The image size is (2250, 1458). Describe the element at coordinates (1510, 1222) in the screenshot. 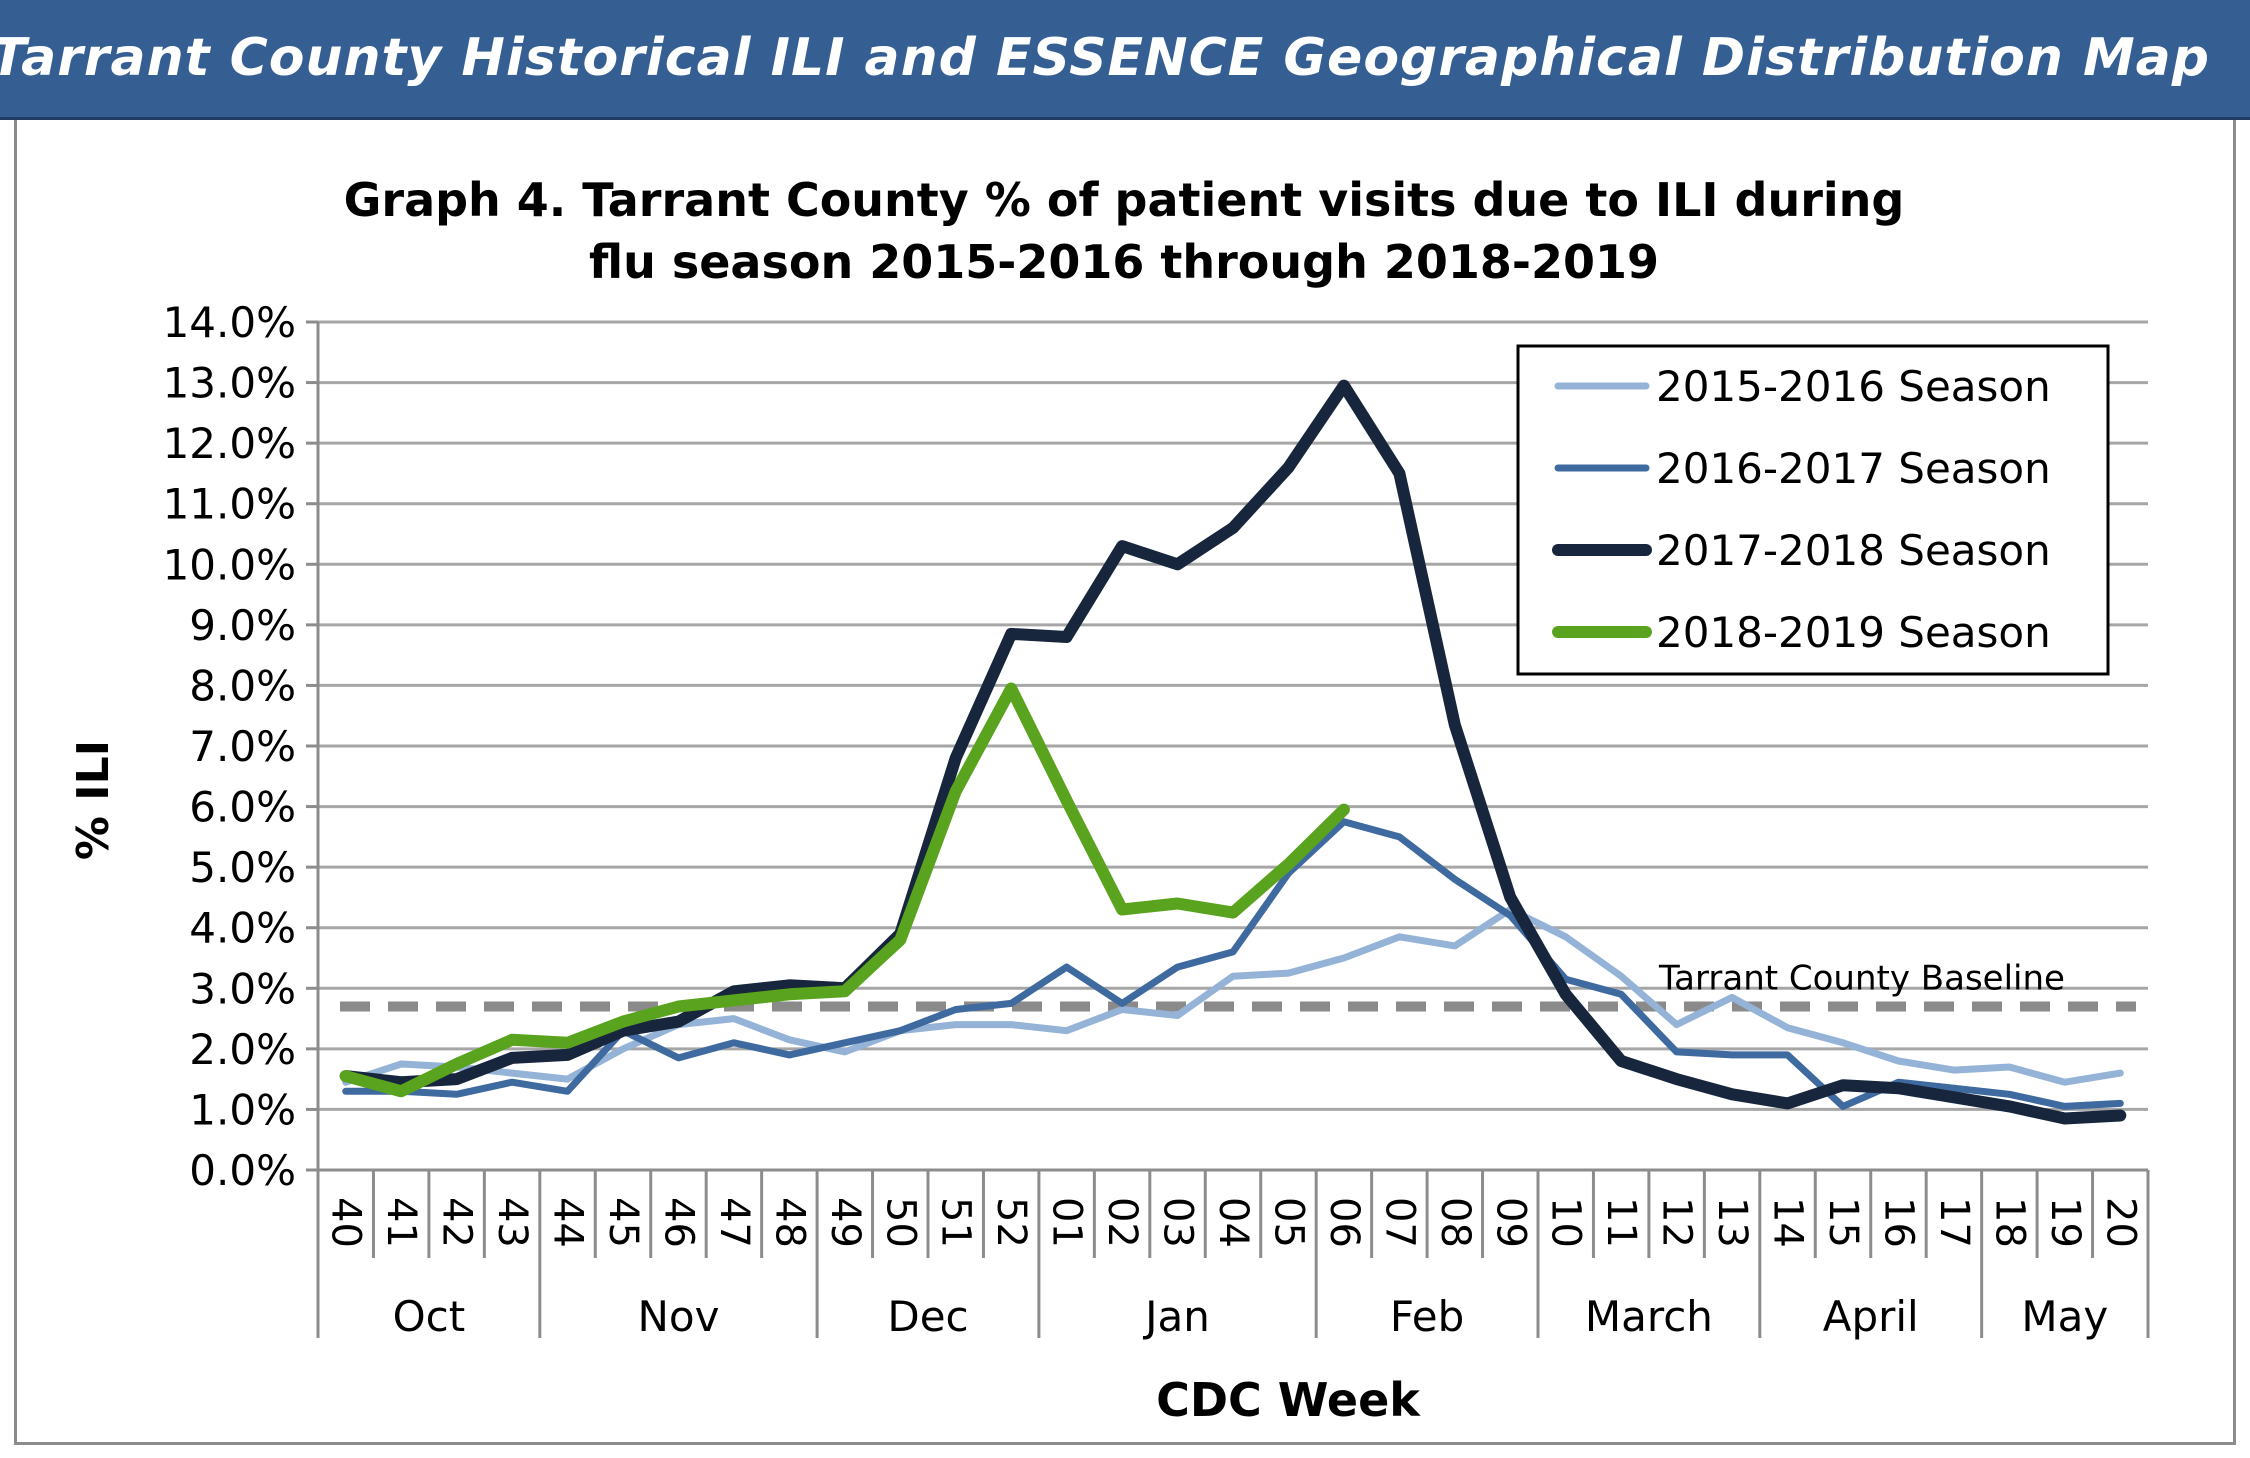

I see `x-tick-label: 09` at that location.